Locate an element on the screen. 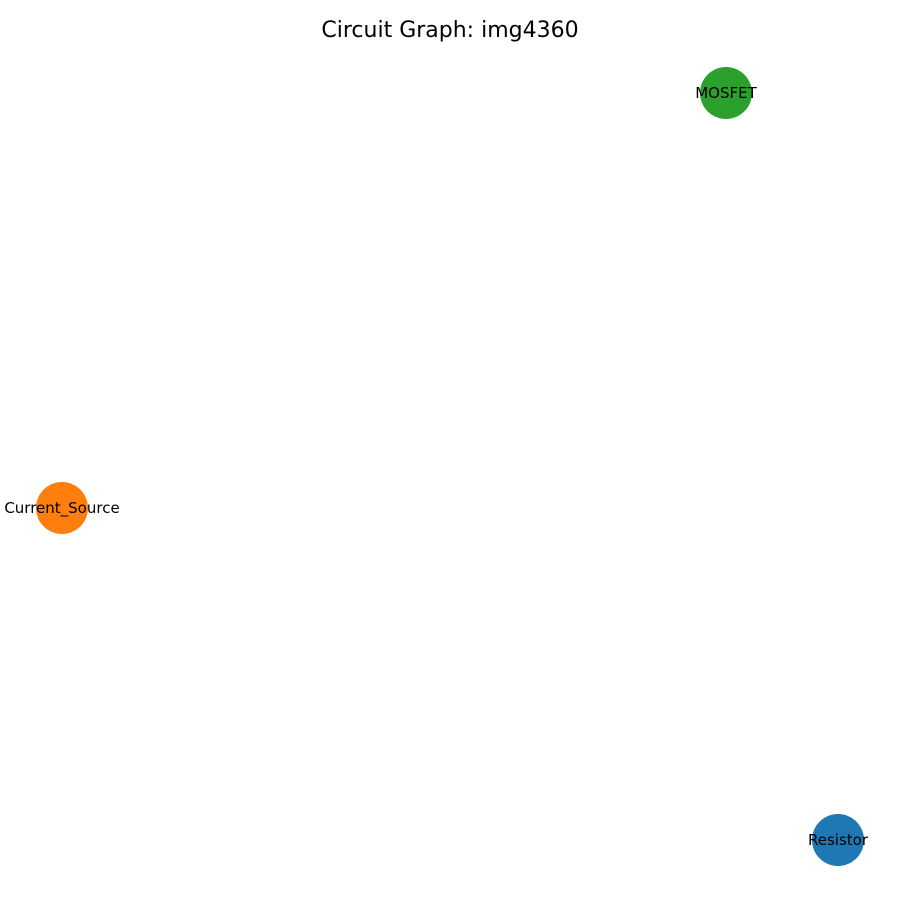 The width and height of the screenshot is (900, 900). node-label: Resistor is located at coordinates (838, 840).